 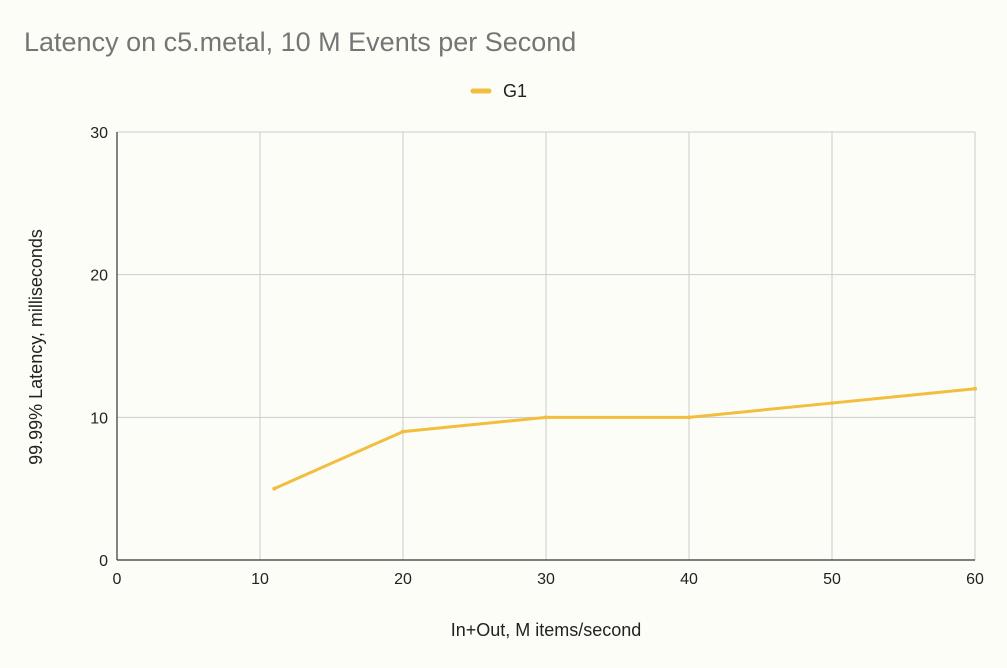 I want to click on x-tick-label-60: 60, so click(x=975, y=579).